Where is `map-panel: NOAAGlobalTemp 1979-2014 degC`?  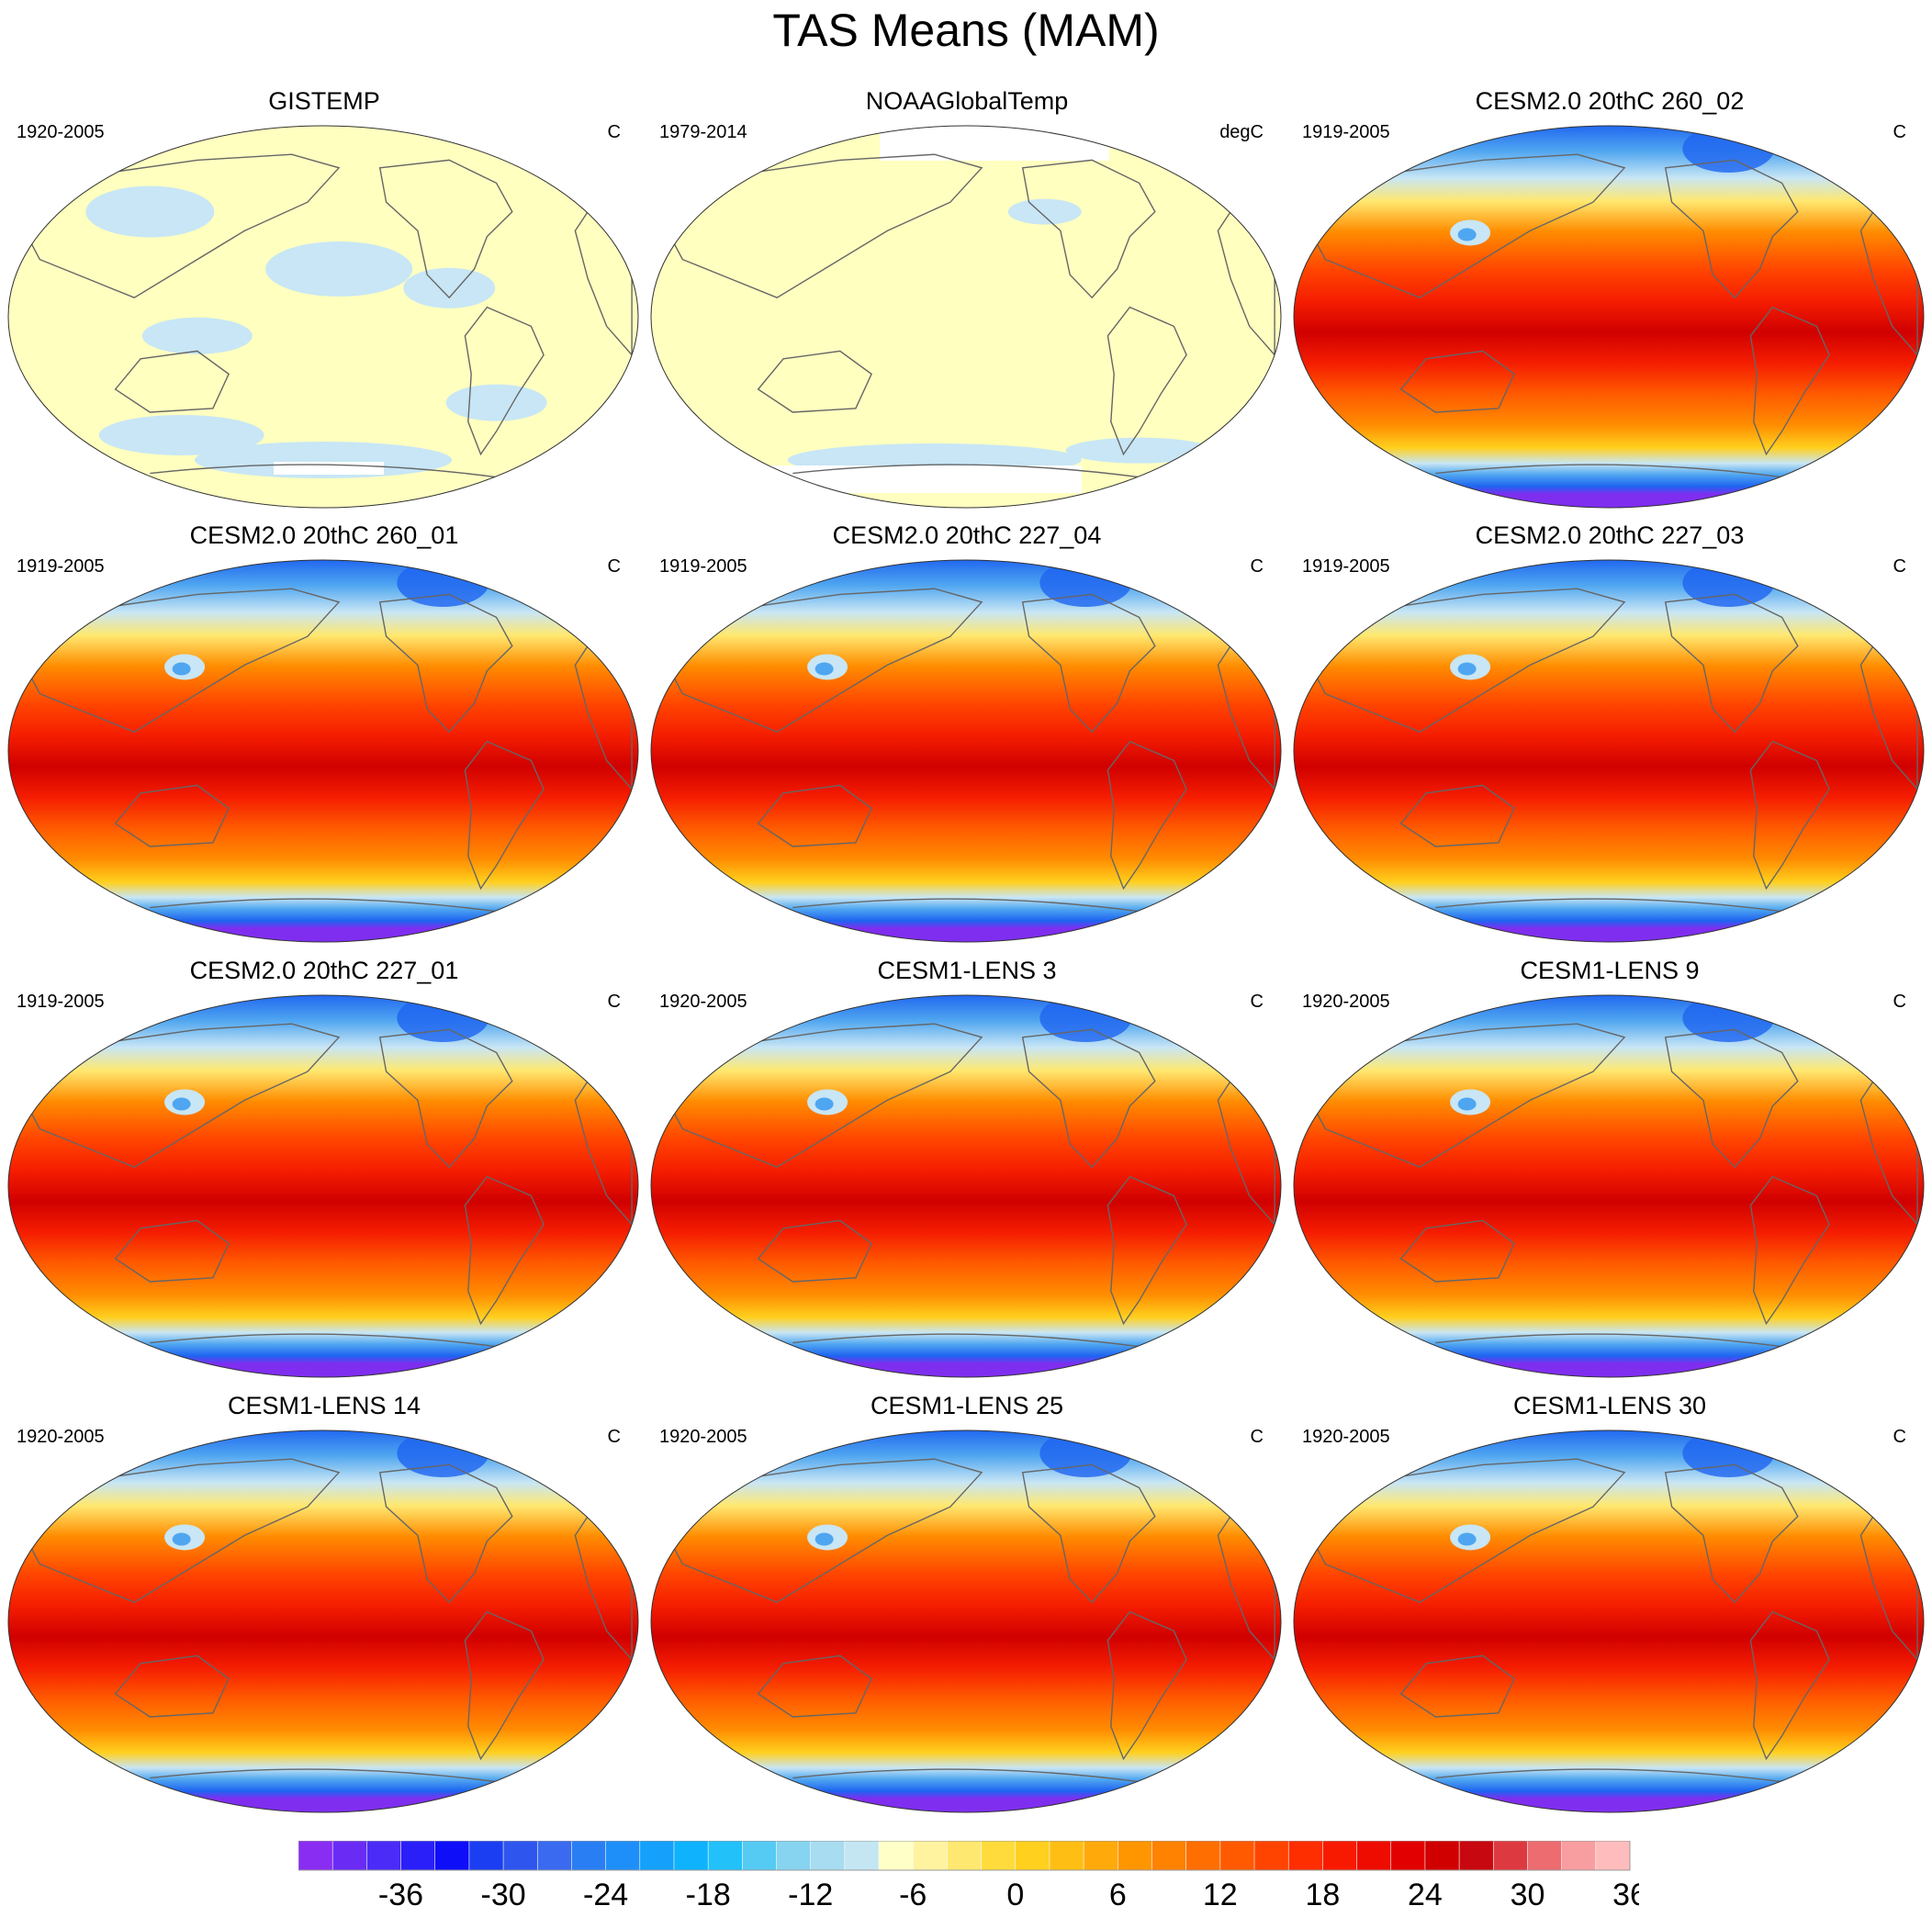 map-panel: NOAAGlobalTemp 1979-2014 degC is located at coordinates (967, 298).